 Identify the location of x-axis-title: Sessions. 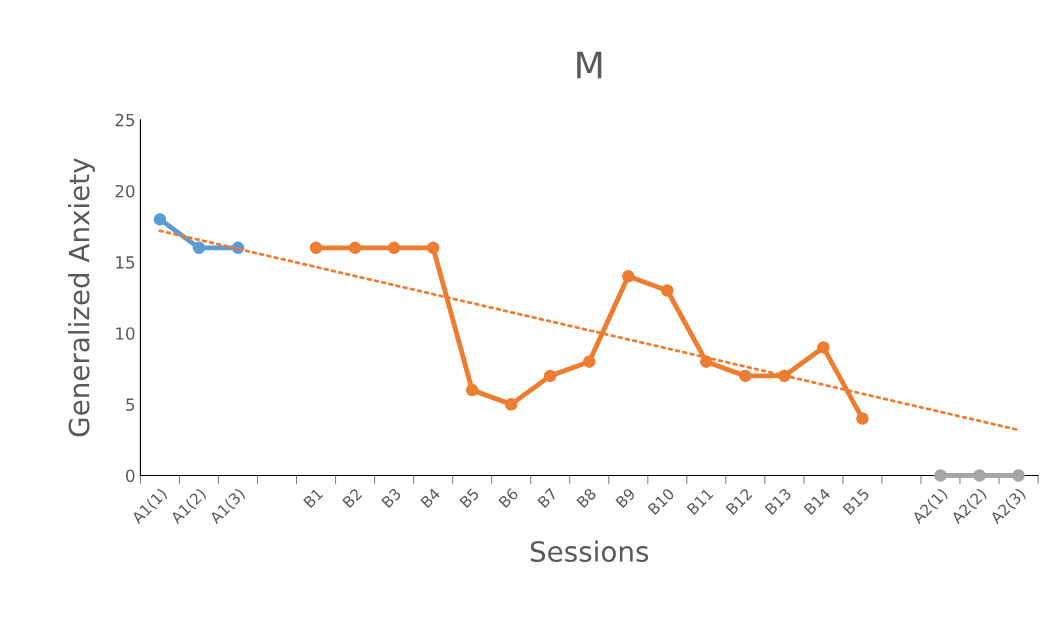
(589, 551).